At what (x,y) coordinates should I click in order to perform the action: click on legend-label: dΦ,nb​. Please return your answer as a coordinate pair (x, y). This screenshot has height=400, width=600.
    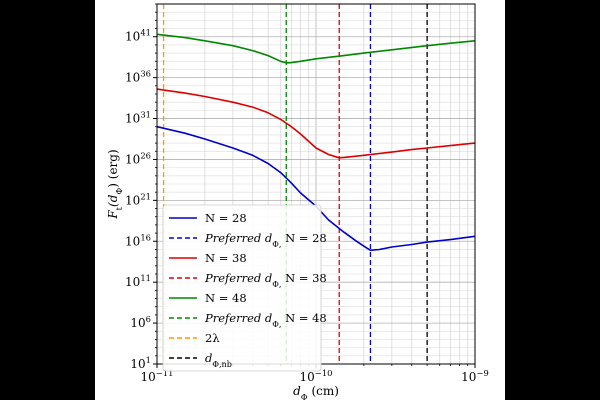
    Looking at the image, I should click on (218, 360).